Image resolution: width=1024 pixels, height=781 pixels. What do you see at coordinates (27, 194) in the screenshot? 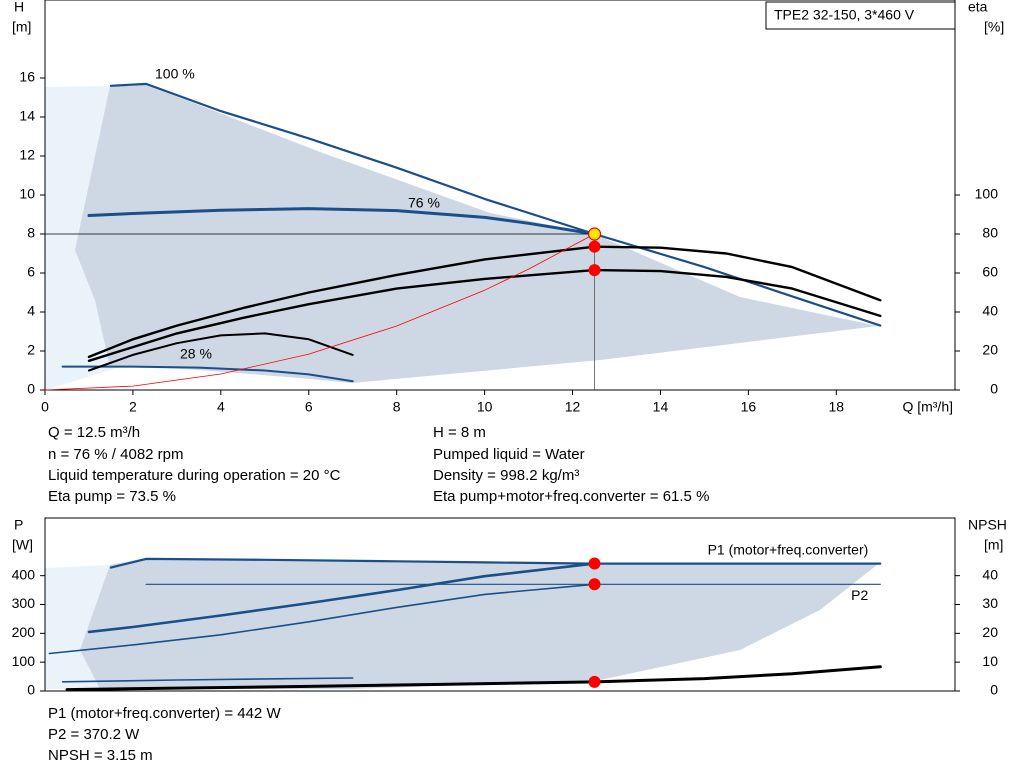
I see `y-tick-label: 10` at bounding box center [27, 194].